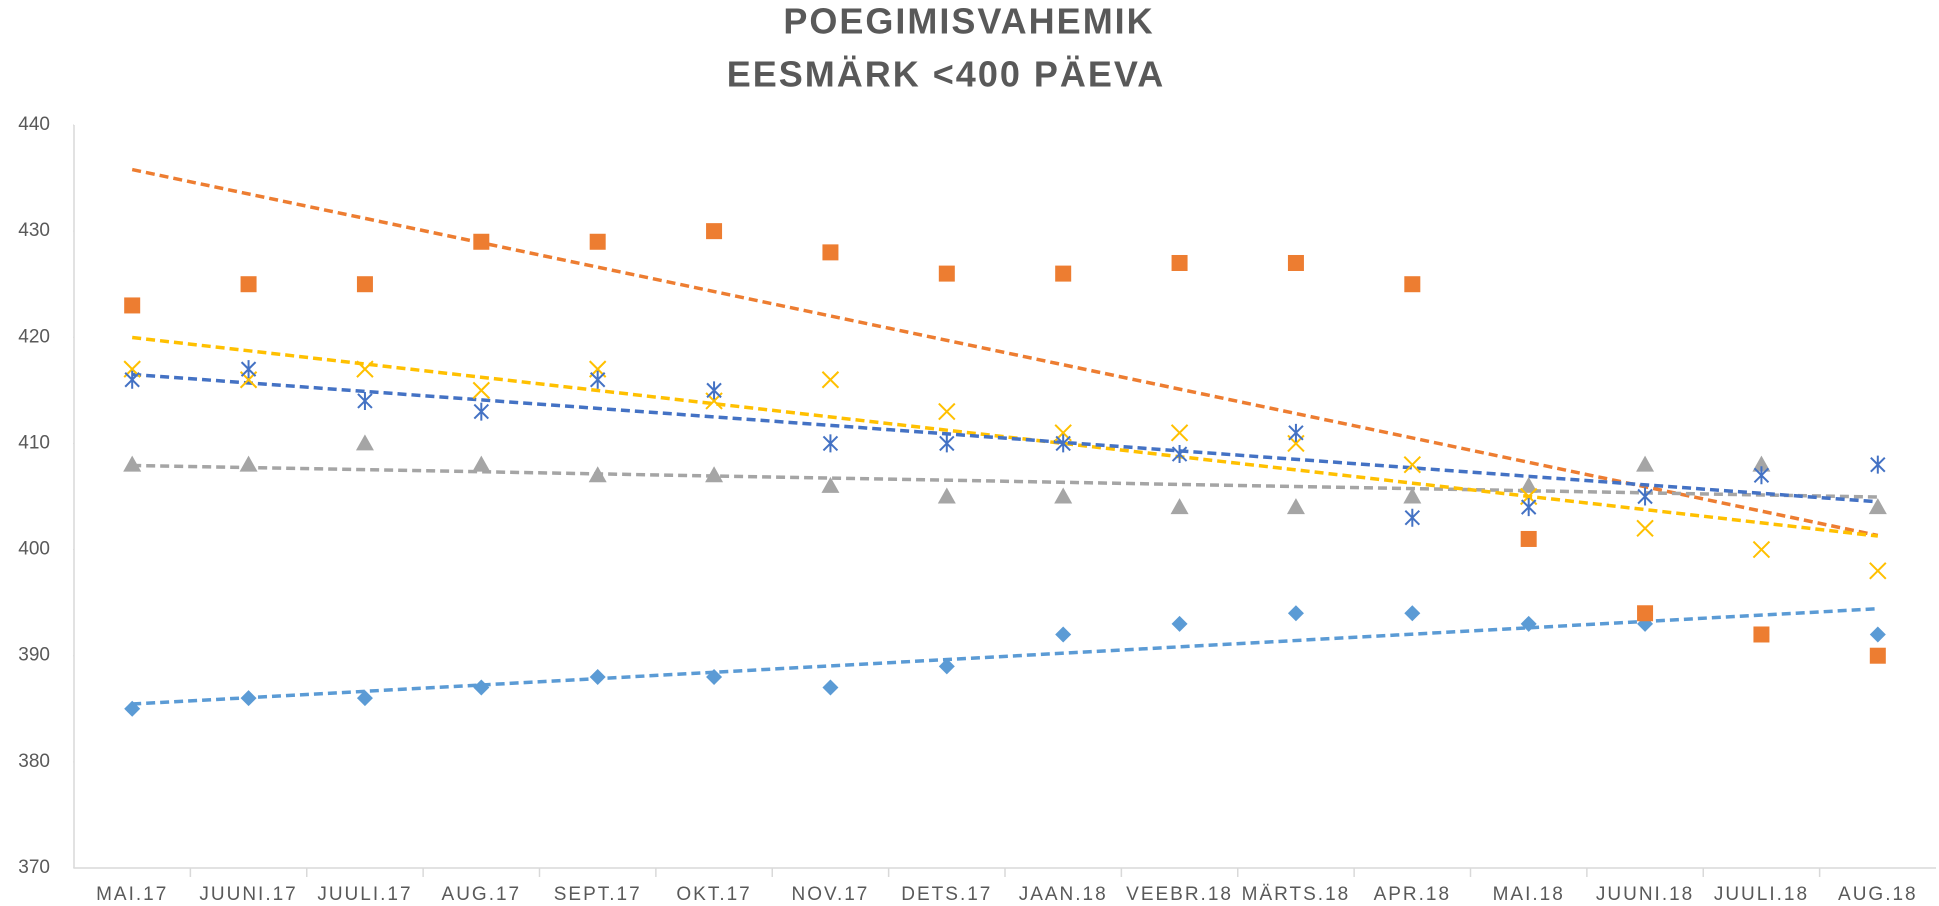 Image resolution: width=1939 pixels, height=906 pixels. Describe the element at coordinates (1063, 894) in the screenshot. I see `x-tick-label: JAAN.18` at that location.